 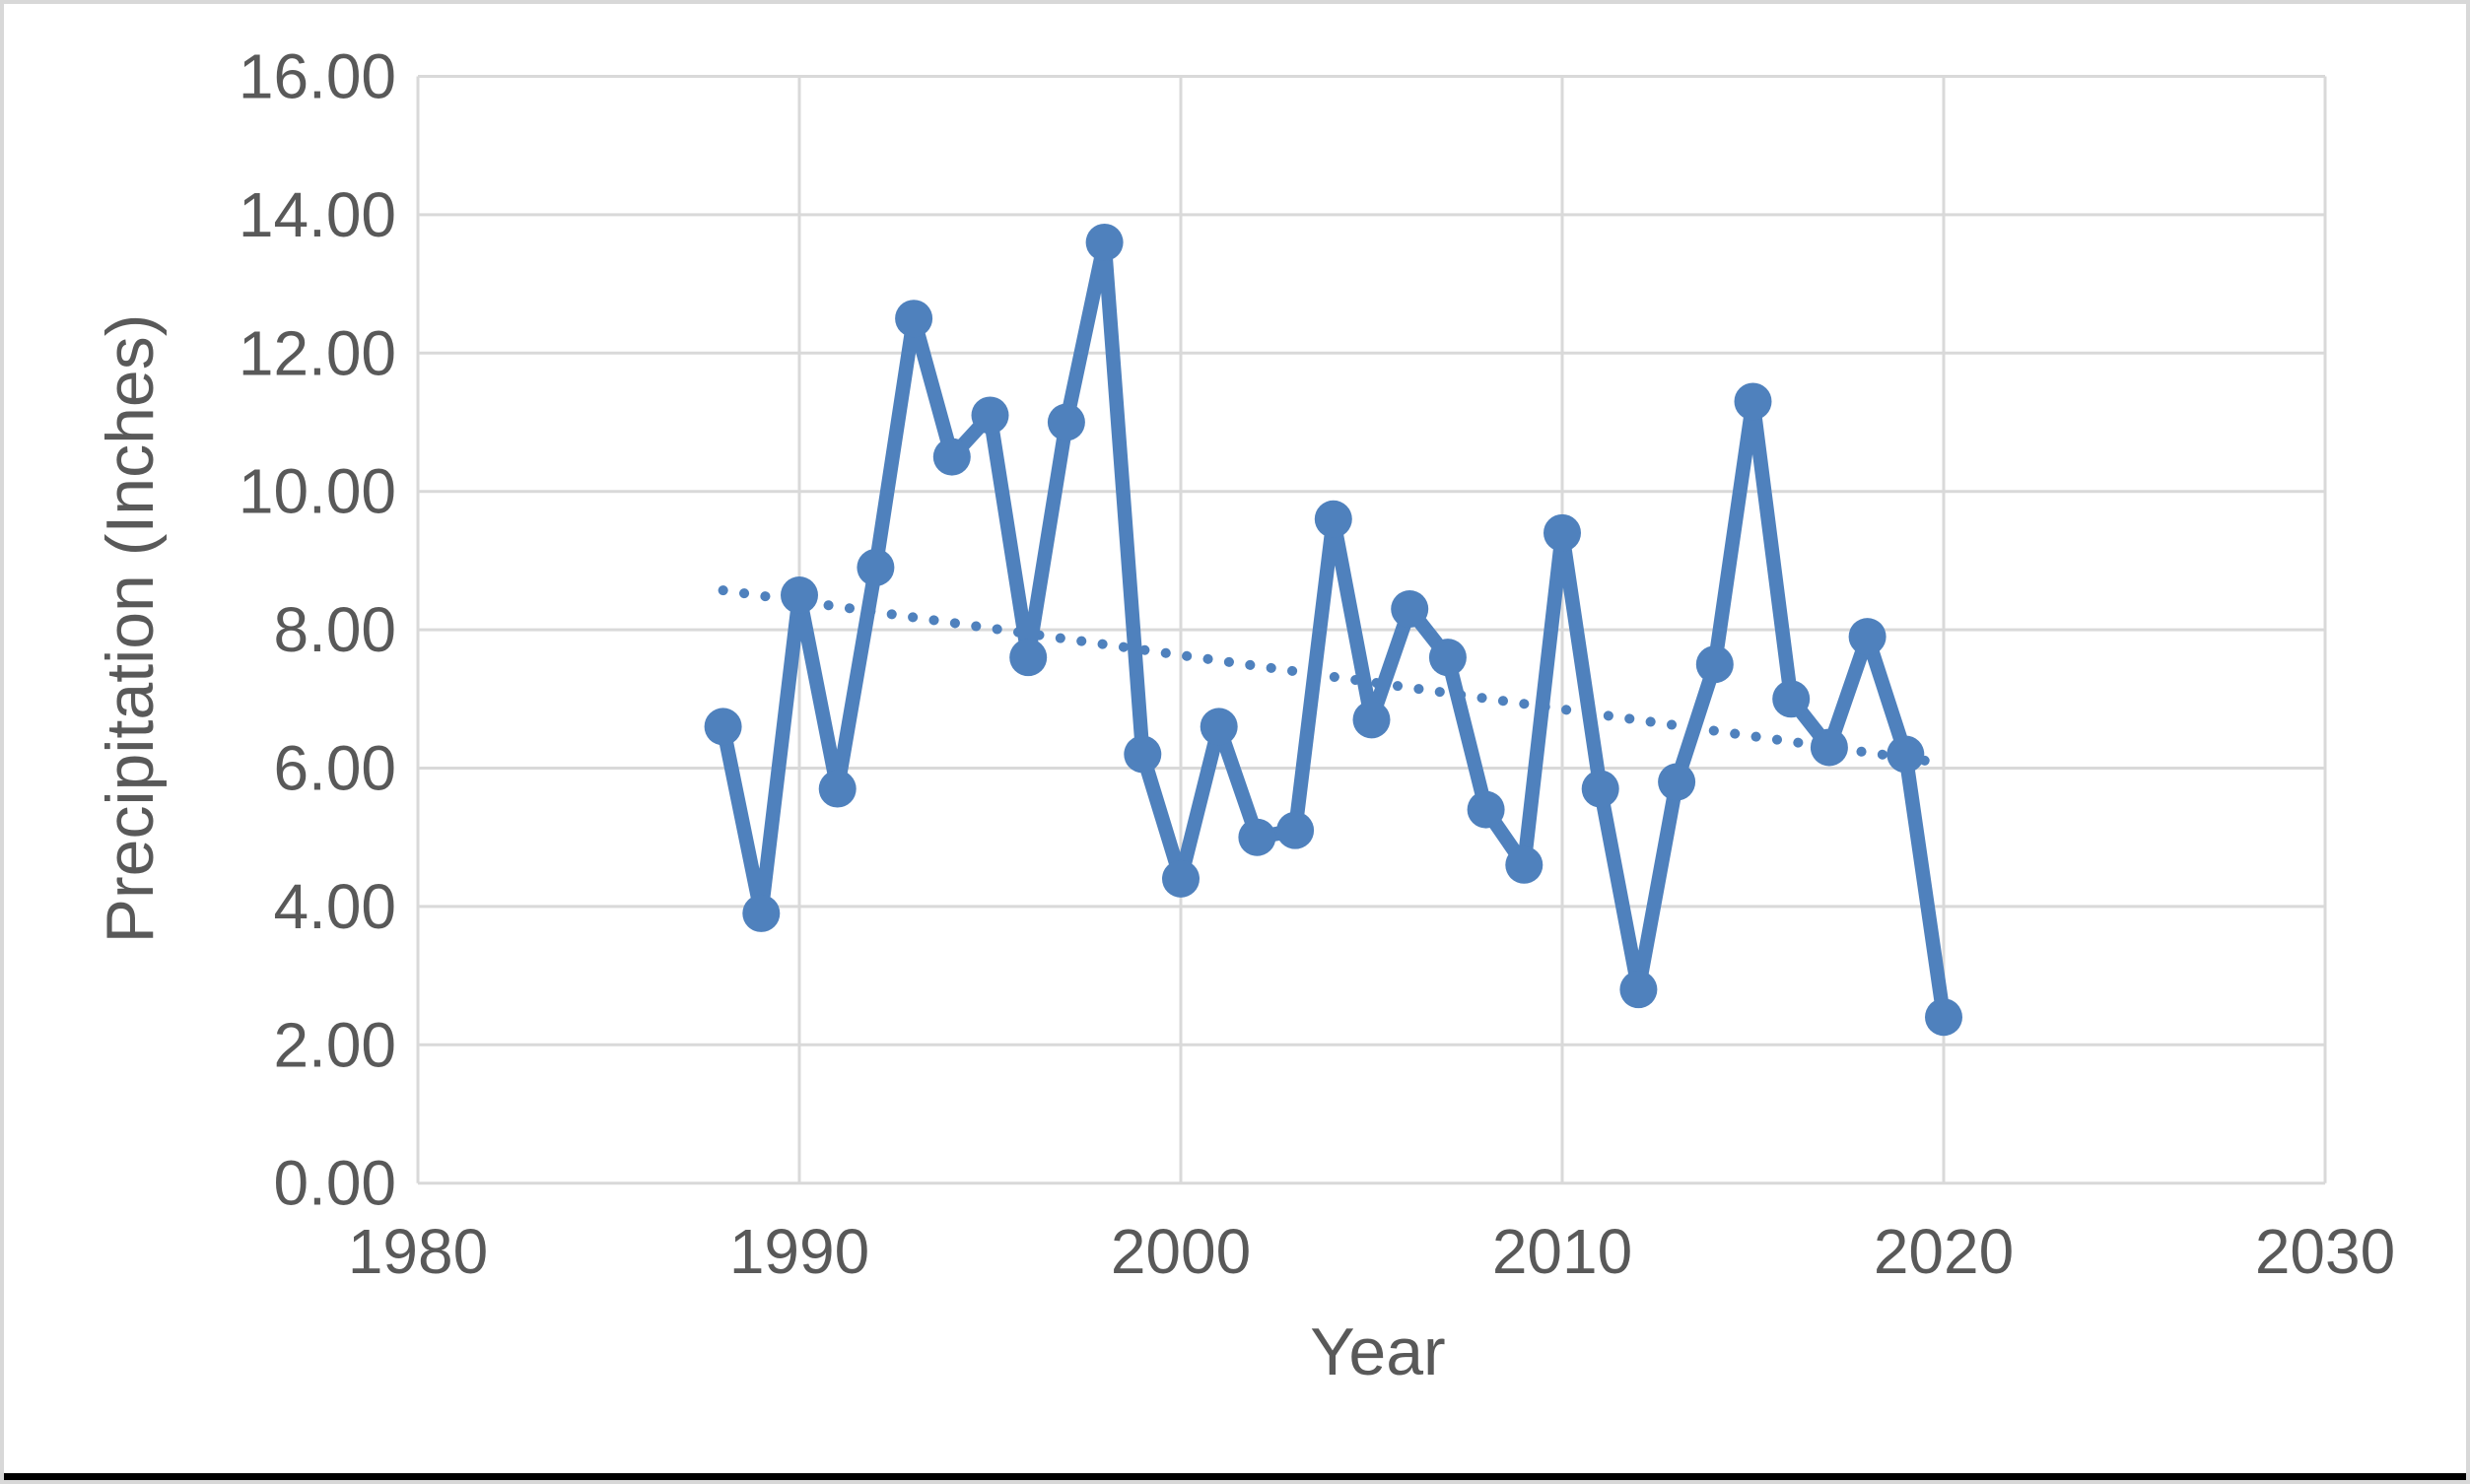 I want to click on window-bottom-edge, so click(x=1235, y=1476).